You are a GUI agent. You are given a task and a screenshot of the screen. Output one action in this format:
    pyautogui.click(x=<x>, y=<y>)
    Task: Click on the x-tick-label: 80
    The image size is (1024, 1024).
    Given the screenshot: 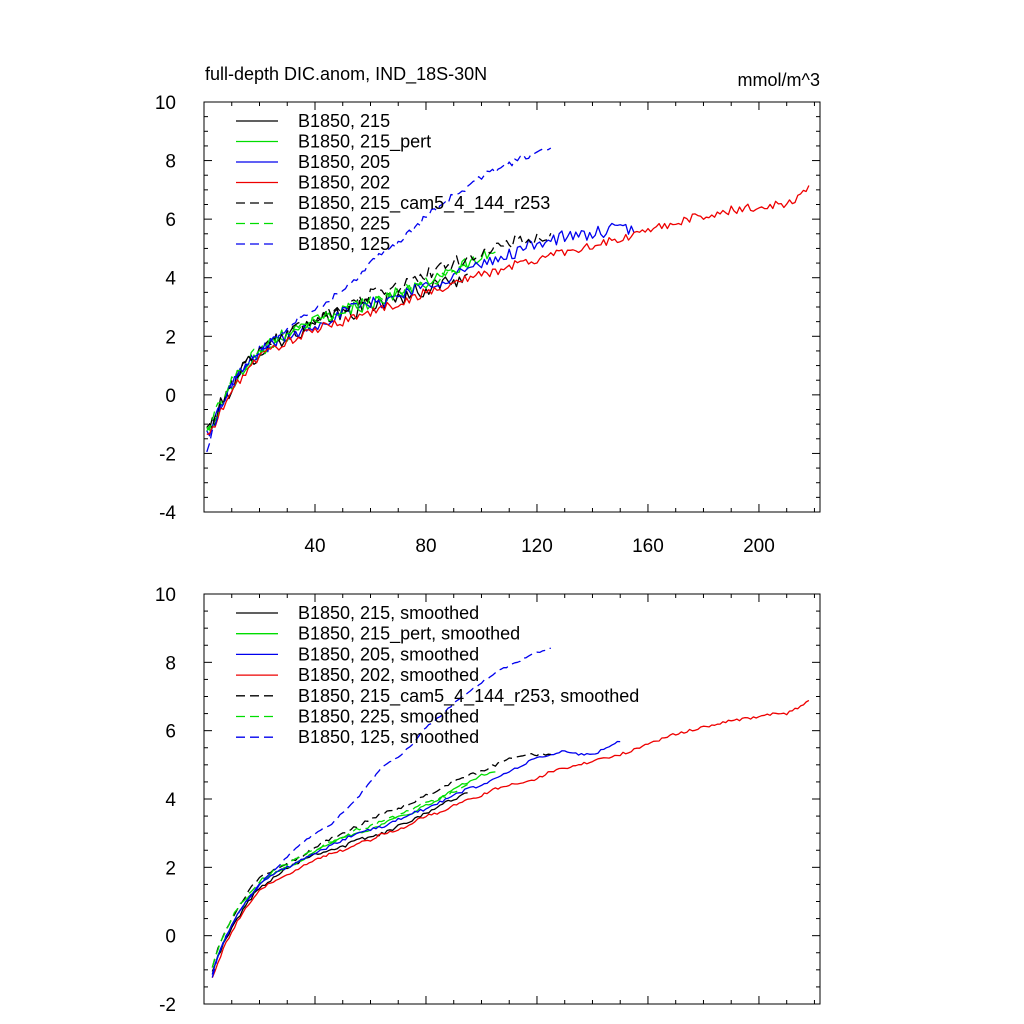 What is the action you would take?
    pyautogui.click(x=425, y=546)
    